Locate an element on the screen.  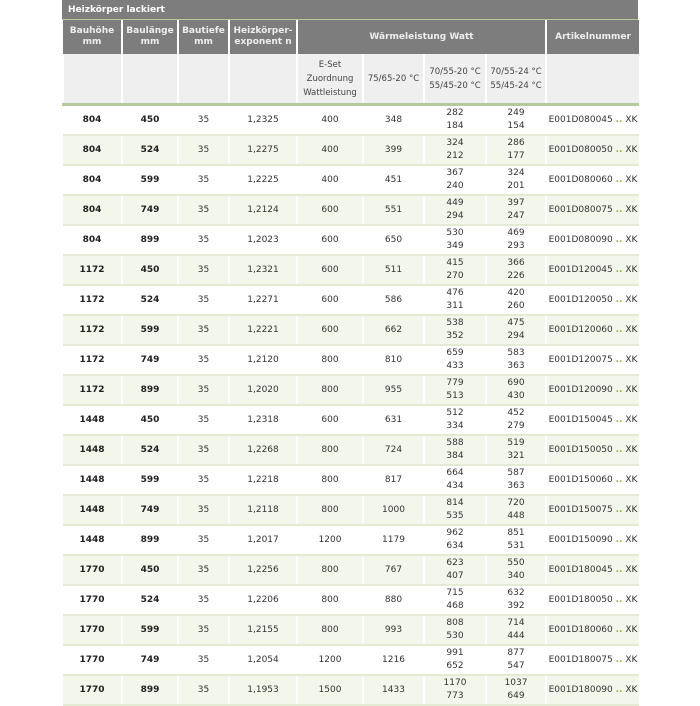
subheader-70-55-20: 70/55-20 °C 55/45-20 °C is located at coordinates (454, 80).